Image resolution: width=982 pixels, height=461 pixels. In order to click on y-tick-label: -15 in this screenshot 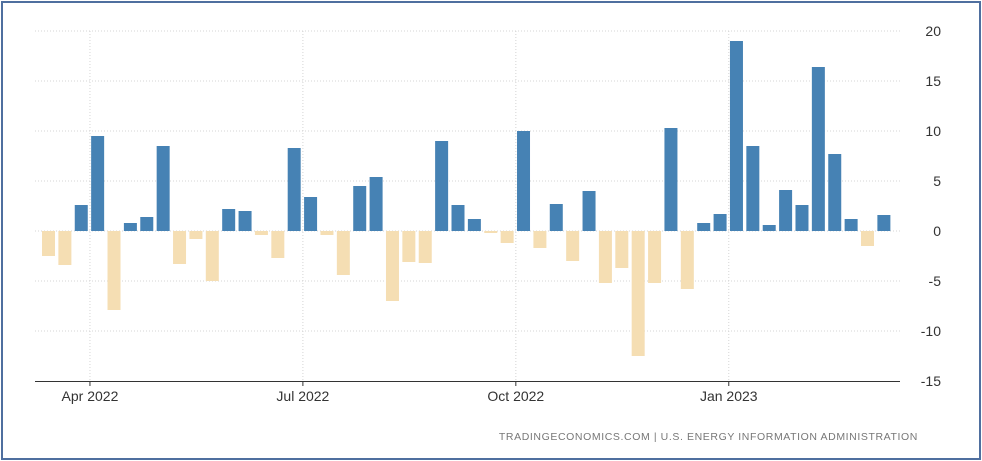, I will do `click(931, 381)`.